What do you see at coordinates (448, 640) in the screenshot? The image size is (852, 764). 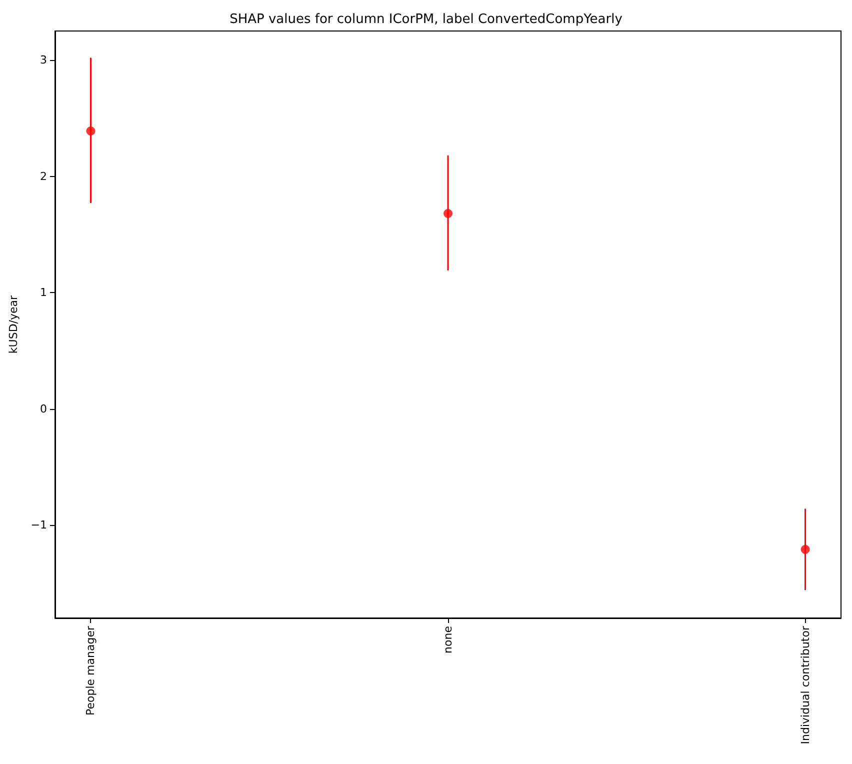 I see `x-tick-label: none` at bounding box center [448, 640].